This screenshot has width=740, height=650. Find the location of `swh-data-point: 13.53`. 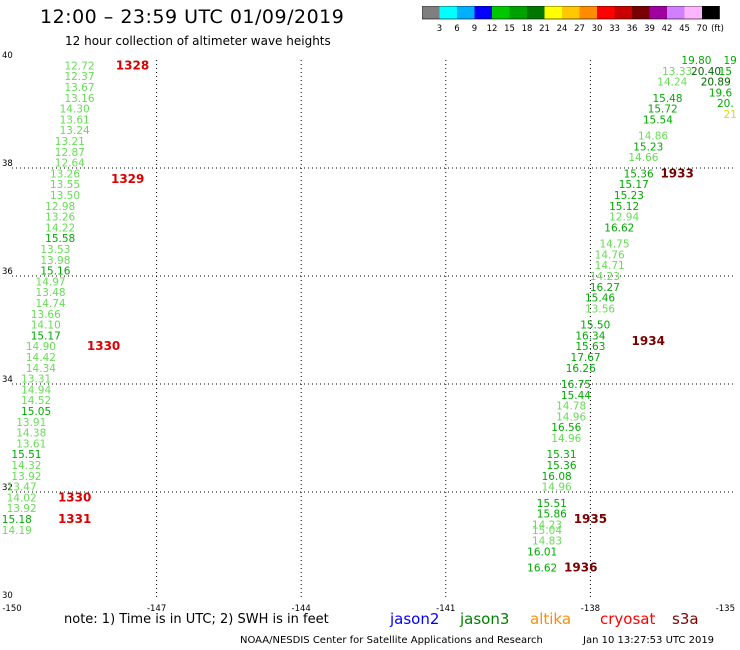

swh-data-point: 13.53 is located at coordinates (55, 250).